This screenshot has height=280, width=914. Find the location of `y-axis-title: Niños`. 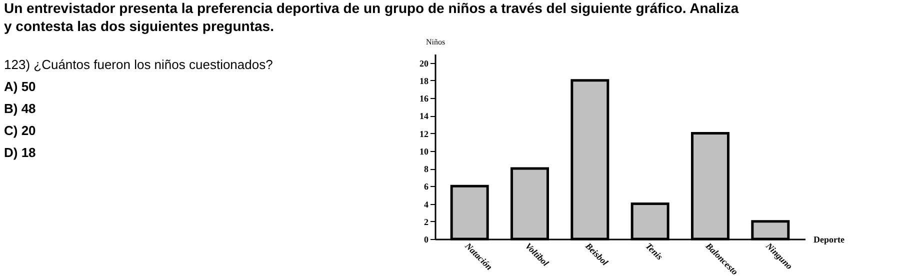

y-axis-title: Niños is located at coordinates (436, 42).